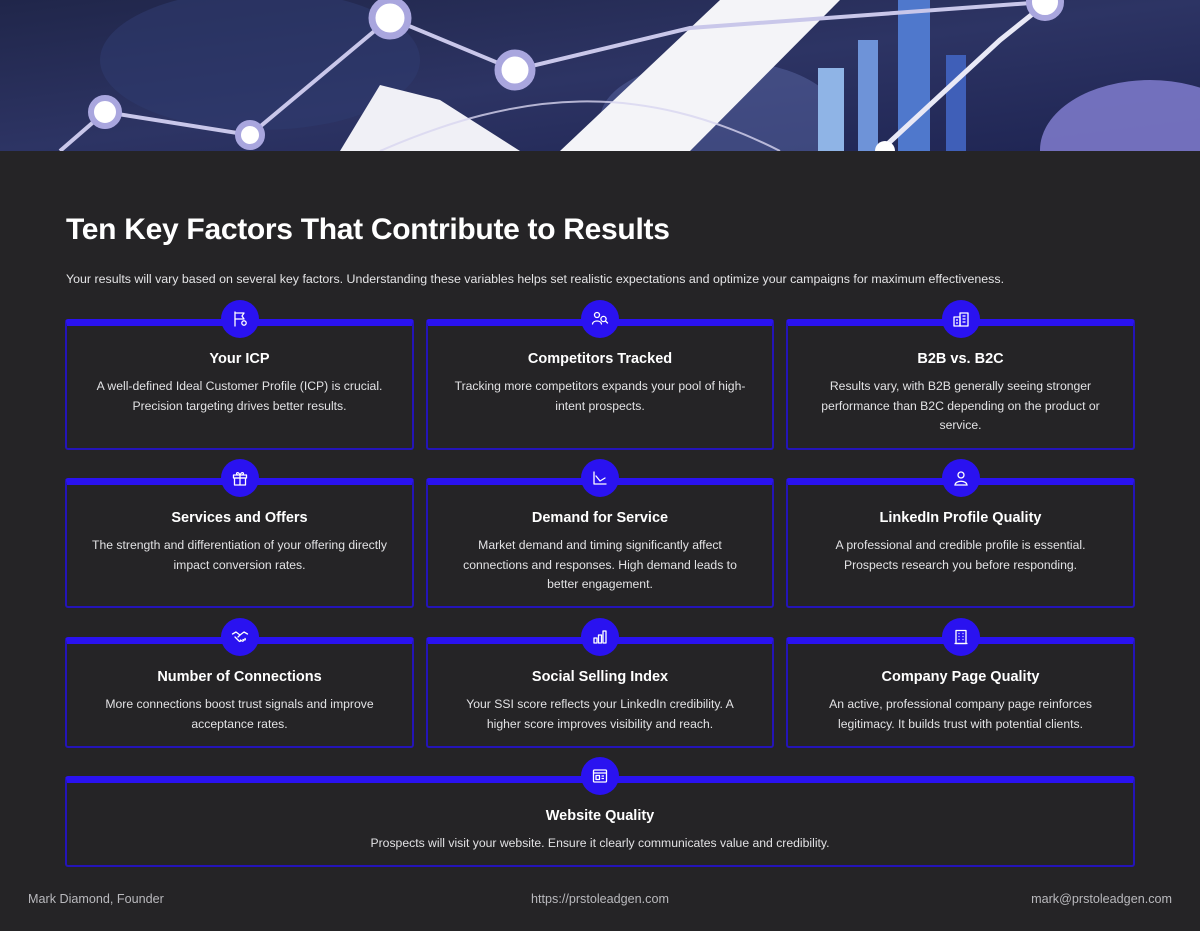  I want to click on factor-title: Social Selling Index, so click(600, 677).